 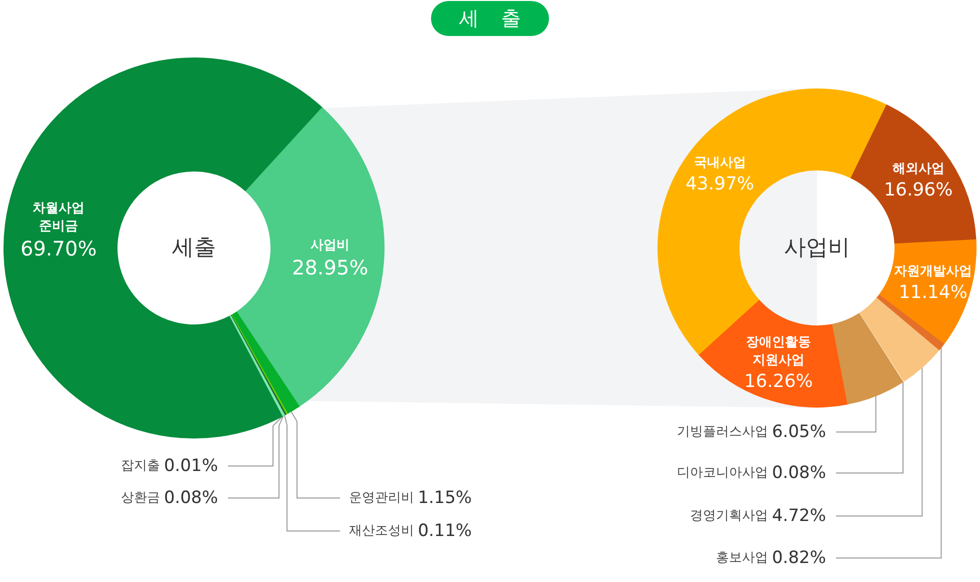 What do you see at coordinates (490, 18) in the screenshot?
I see `chart-title: 세 출` at bounding box center [490, 18].